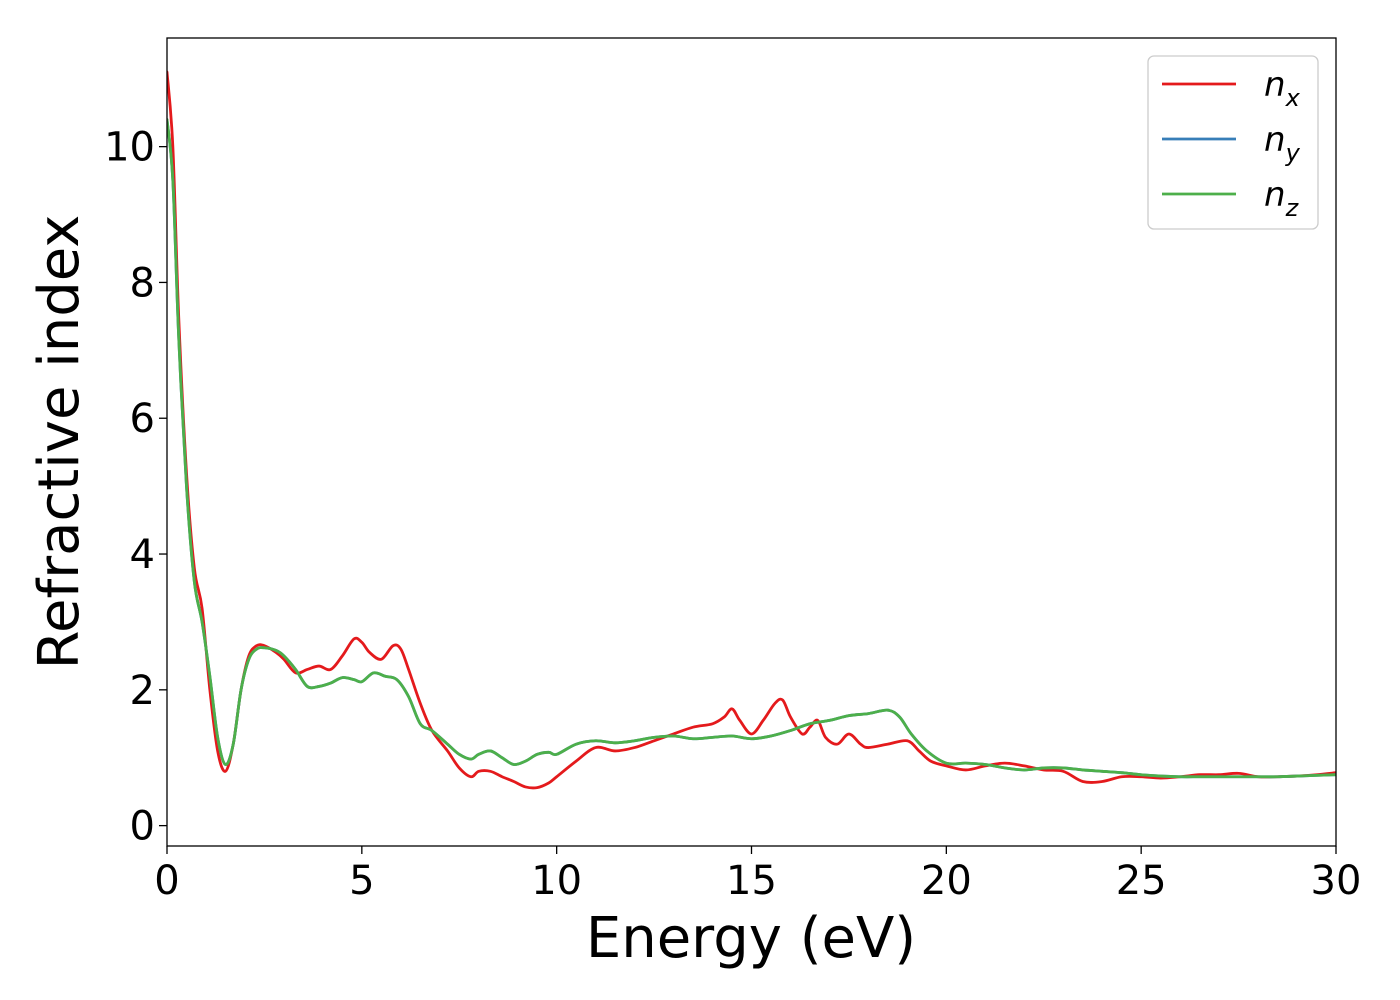  What do you see at coordinates (1282, 88) in the screenshot?
I see `legend-label-x: nx` at bounding box center [1282, 88].